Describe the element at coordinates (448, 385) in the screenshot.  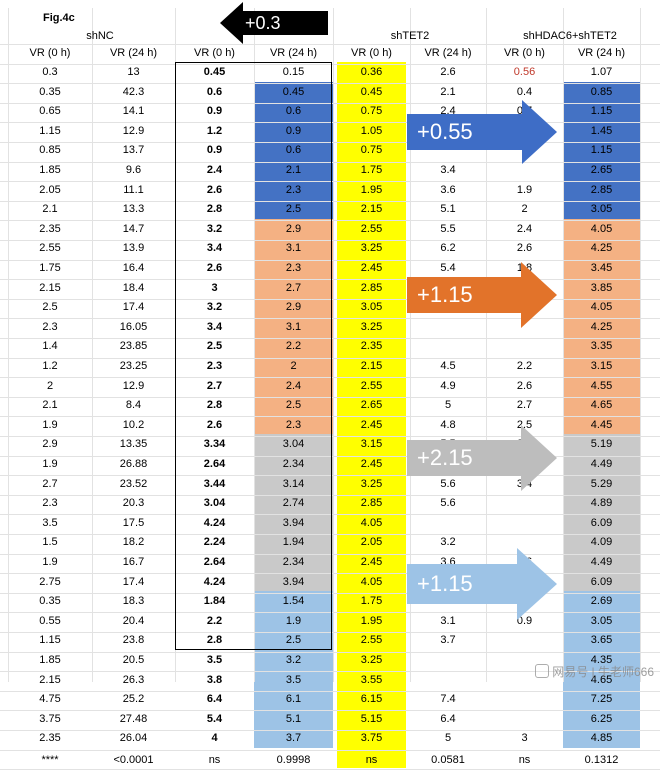
I see `table-cell: 4.9` at that location.